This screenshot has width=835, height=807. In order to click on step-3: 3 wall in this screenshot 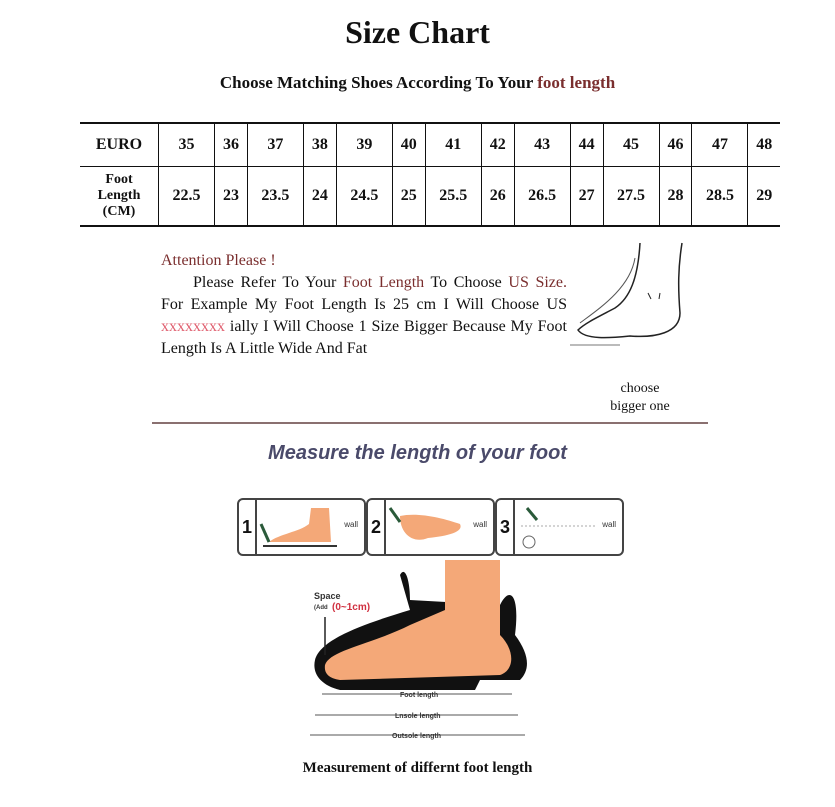, I will do `click(559, 527)`.